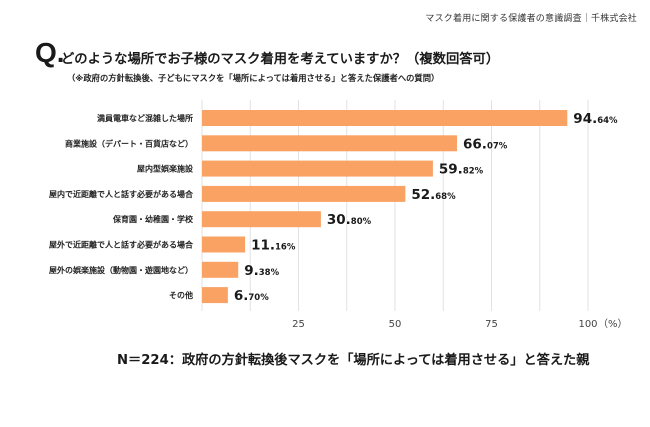 This screenshot has width=650, height=427. I want to click on x-tick-label: 100, so click(587, 324).